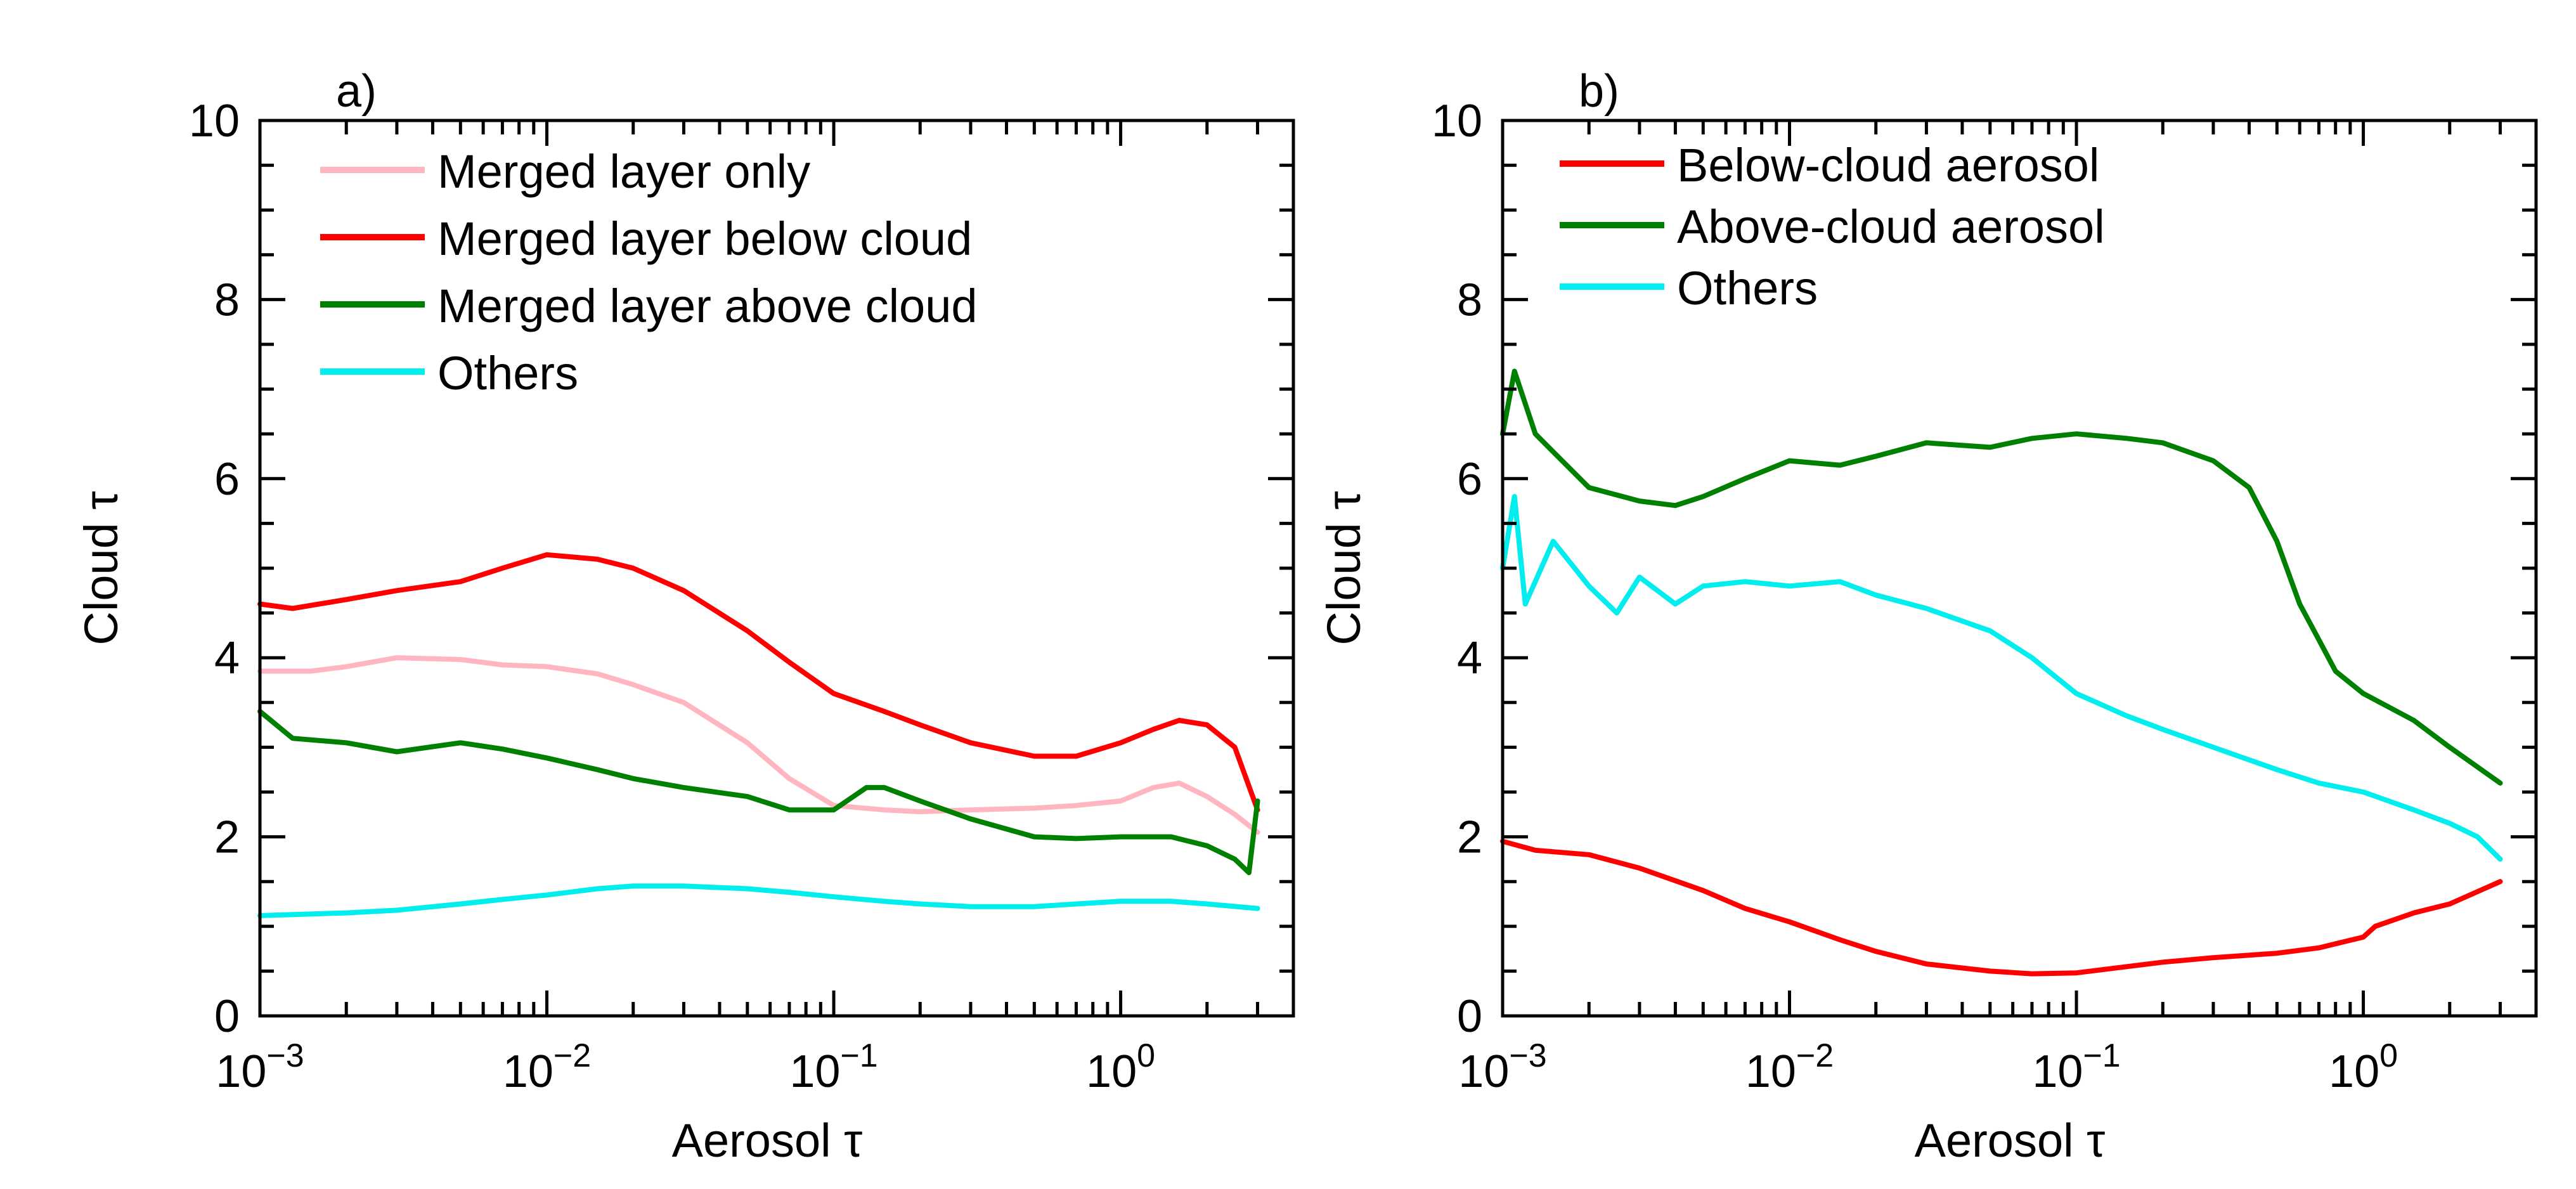 The image size is (2576, 1189). I want to click on panel-2-xtick-label: 10⁻¹, so click(2076, 1067).